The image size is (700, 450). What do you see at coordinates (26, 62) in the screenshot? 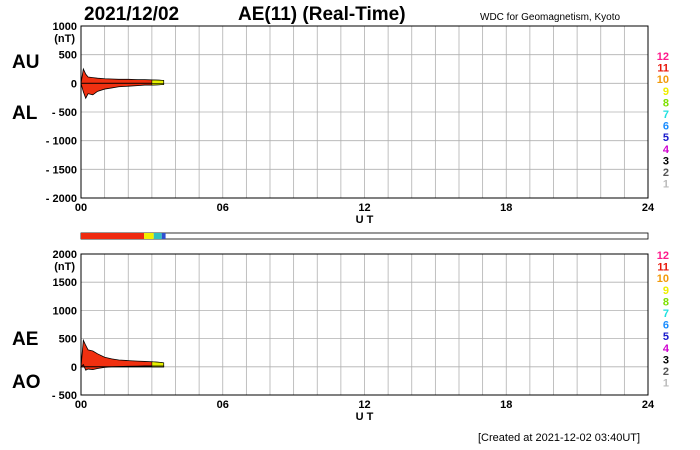
I see `au-label: AU` at bounding box center [26, 62].